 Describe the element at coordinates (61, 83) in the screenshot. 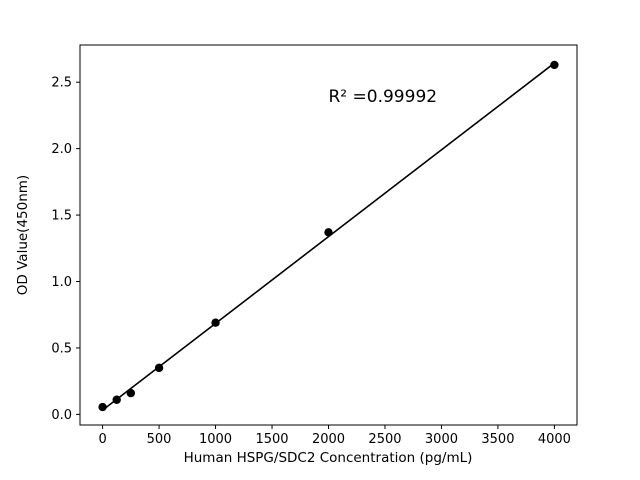

I see `y-tick-label: 2.5` at that location.